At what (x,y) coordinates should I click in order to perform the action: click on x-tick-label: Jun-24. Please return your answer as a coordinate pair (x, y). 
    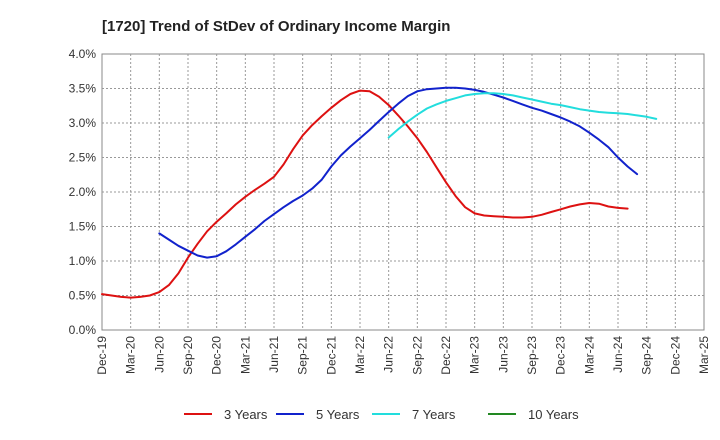
    Looking at the image, I should click on (618, 354).